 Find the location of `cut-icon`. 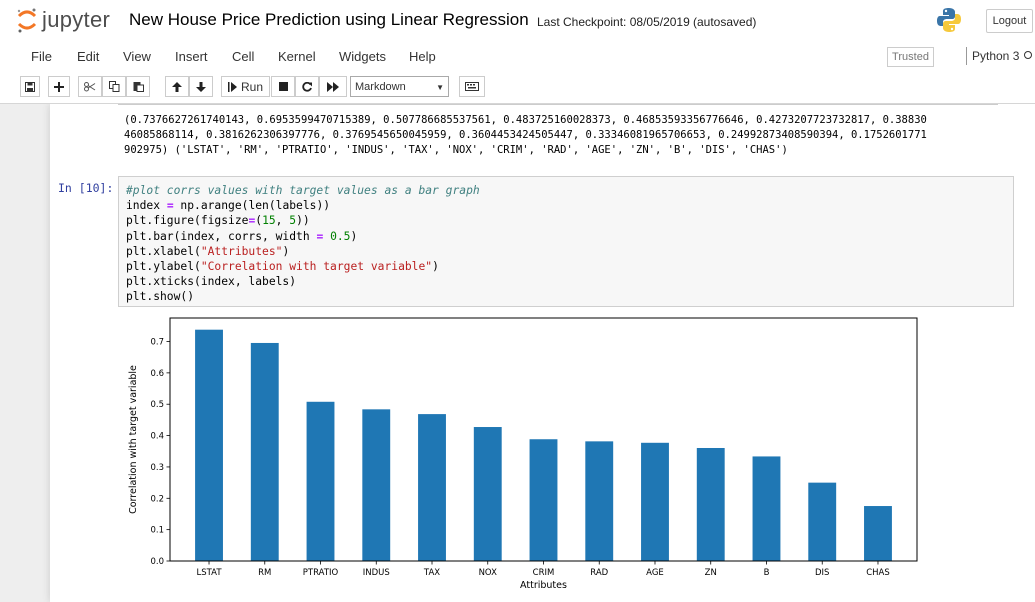

cut-icon is located at coordinates (90, 86).